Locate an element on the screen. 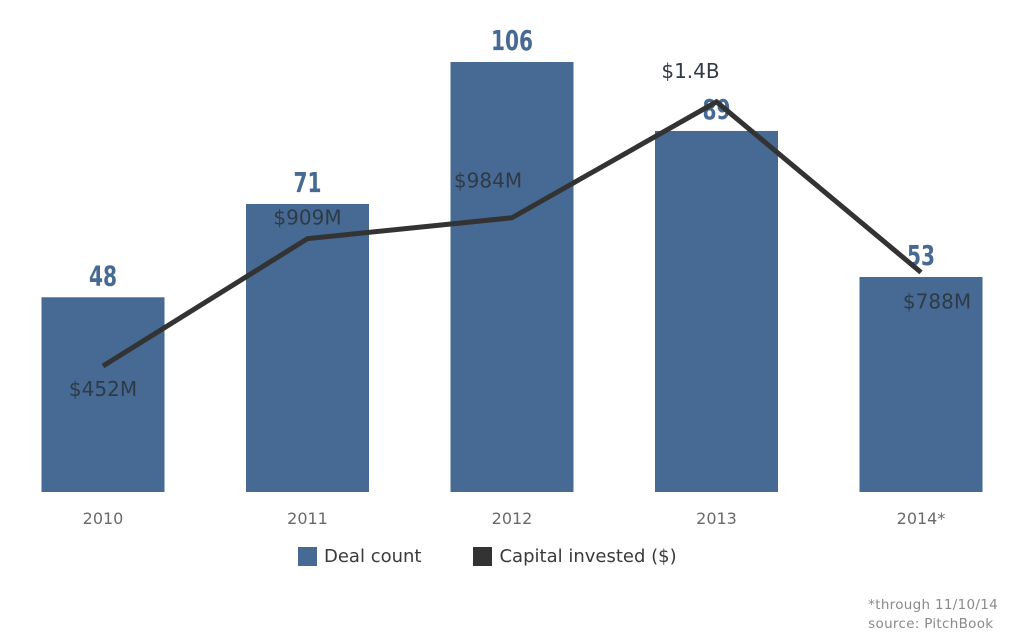 The width and height of the screenshot is (1024, 639). bar-value-label-2: 106 is located at coordinates (512, 40).